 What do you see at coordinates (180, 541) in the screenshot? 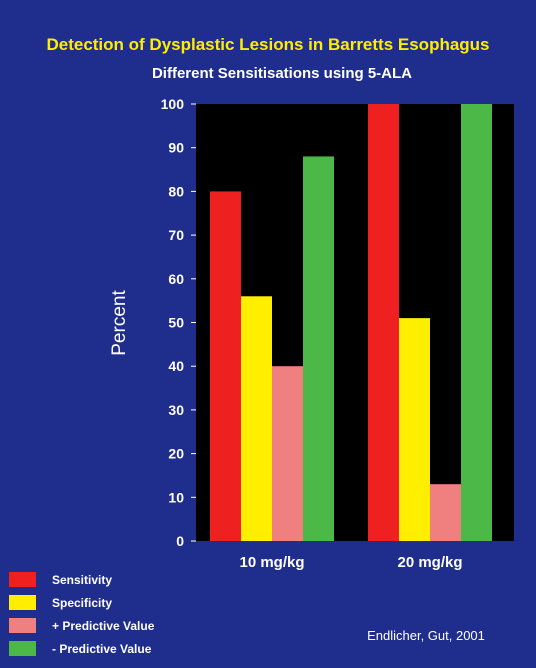
I see `y-tick-label: 0` at bounding box center [180, 541].